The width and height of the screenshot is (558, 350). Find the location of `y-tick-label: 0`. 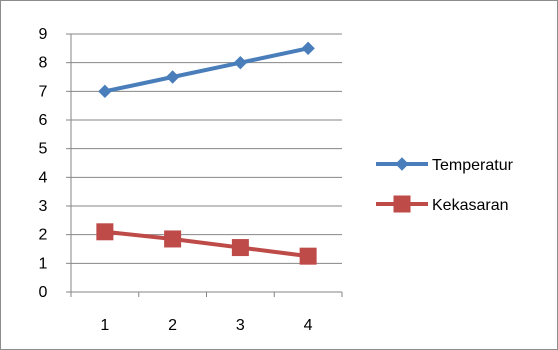

y-tick-label: 0 is located at coordinates (43, 292).